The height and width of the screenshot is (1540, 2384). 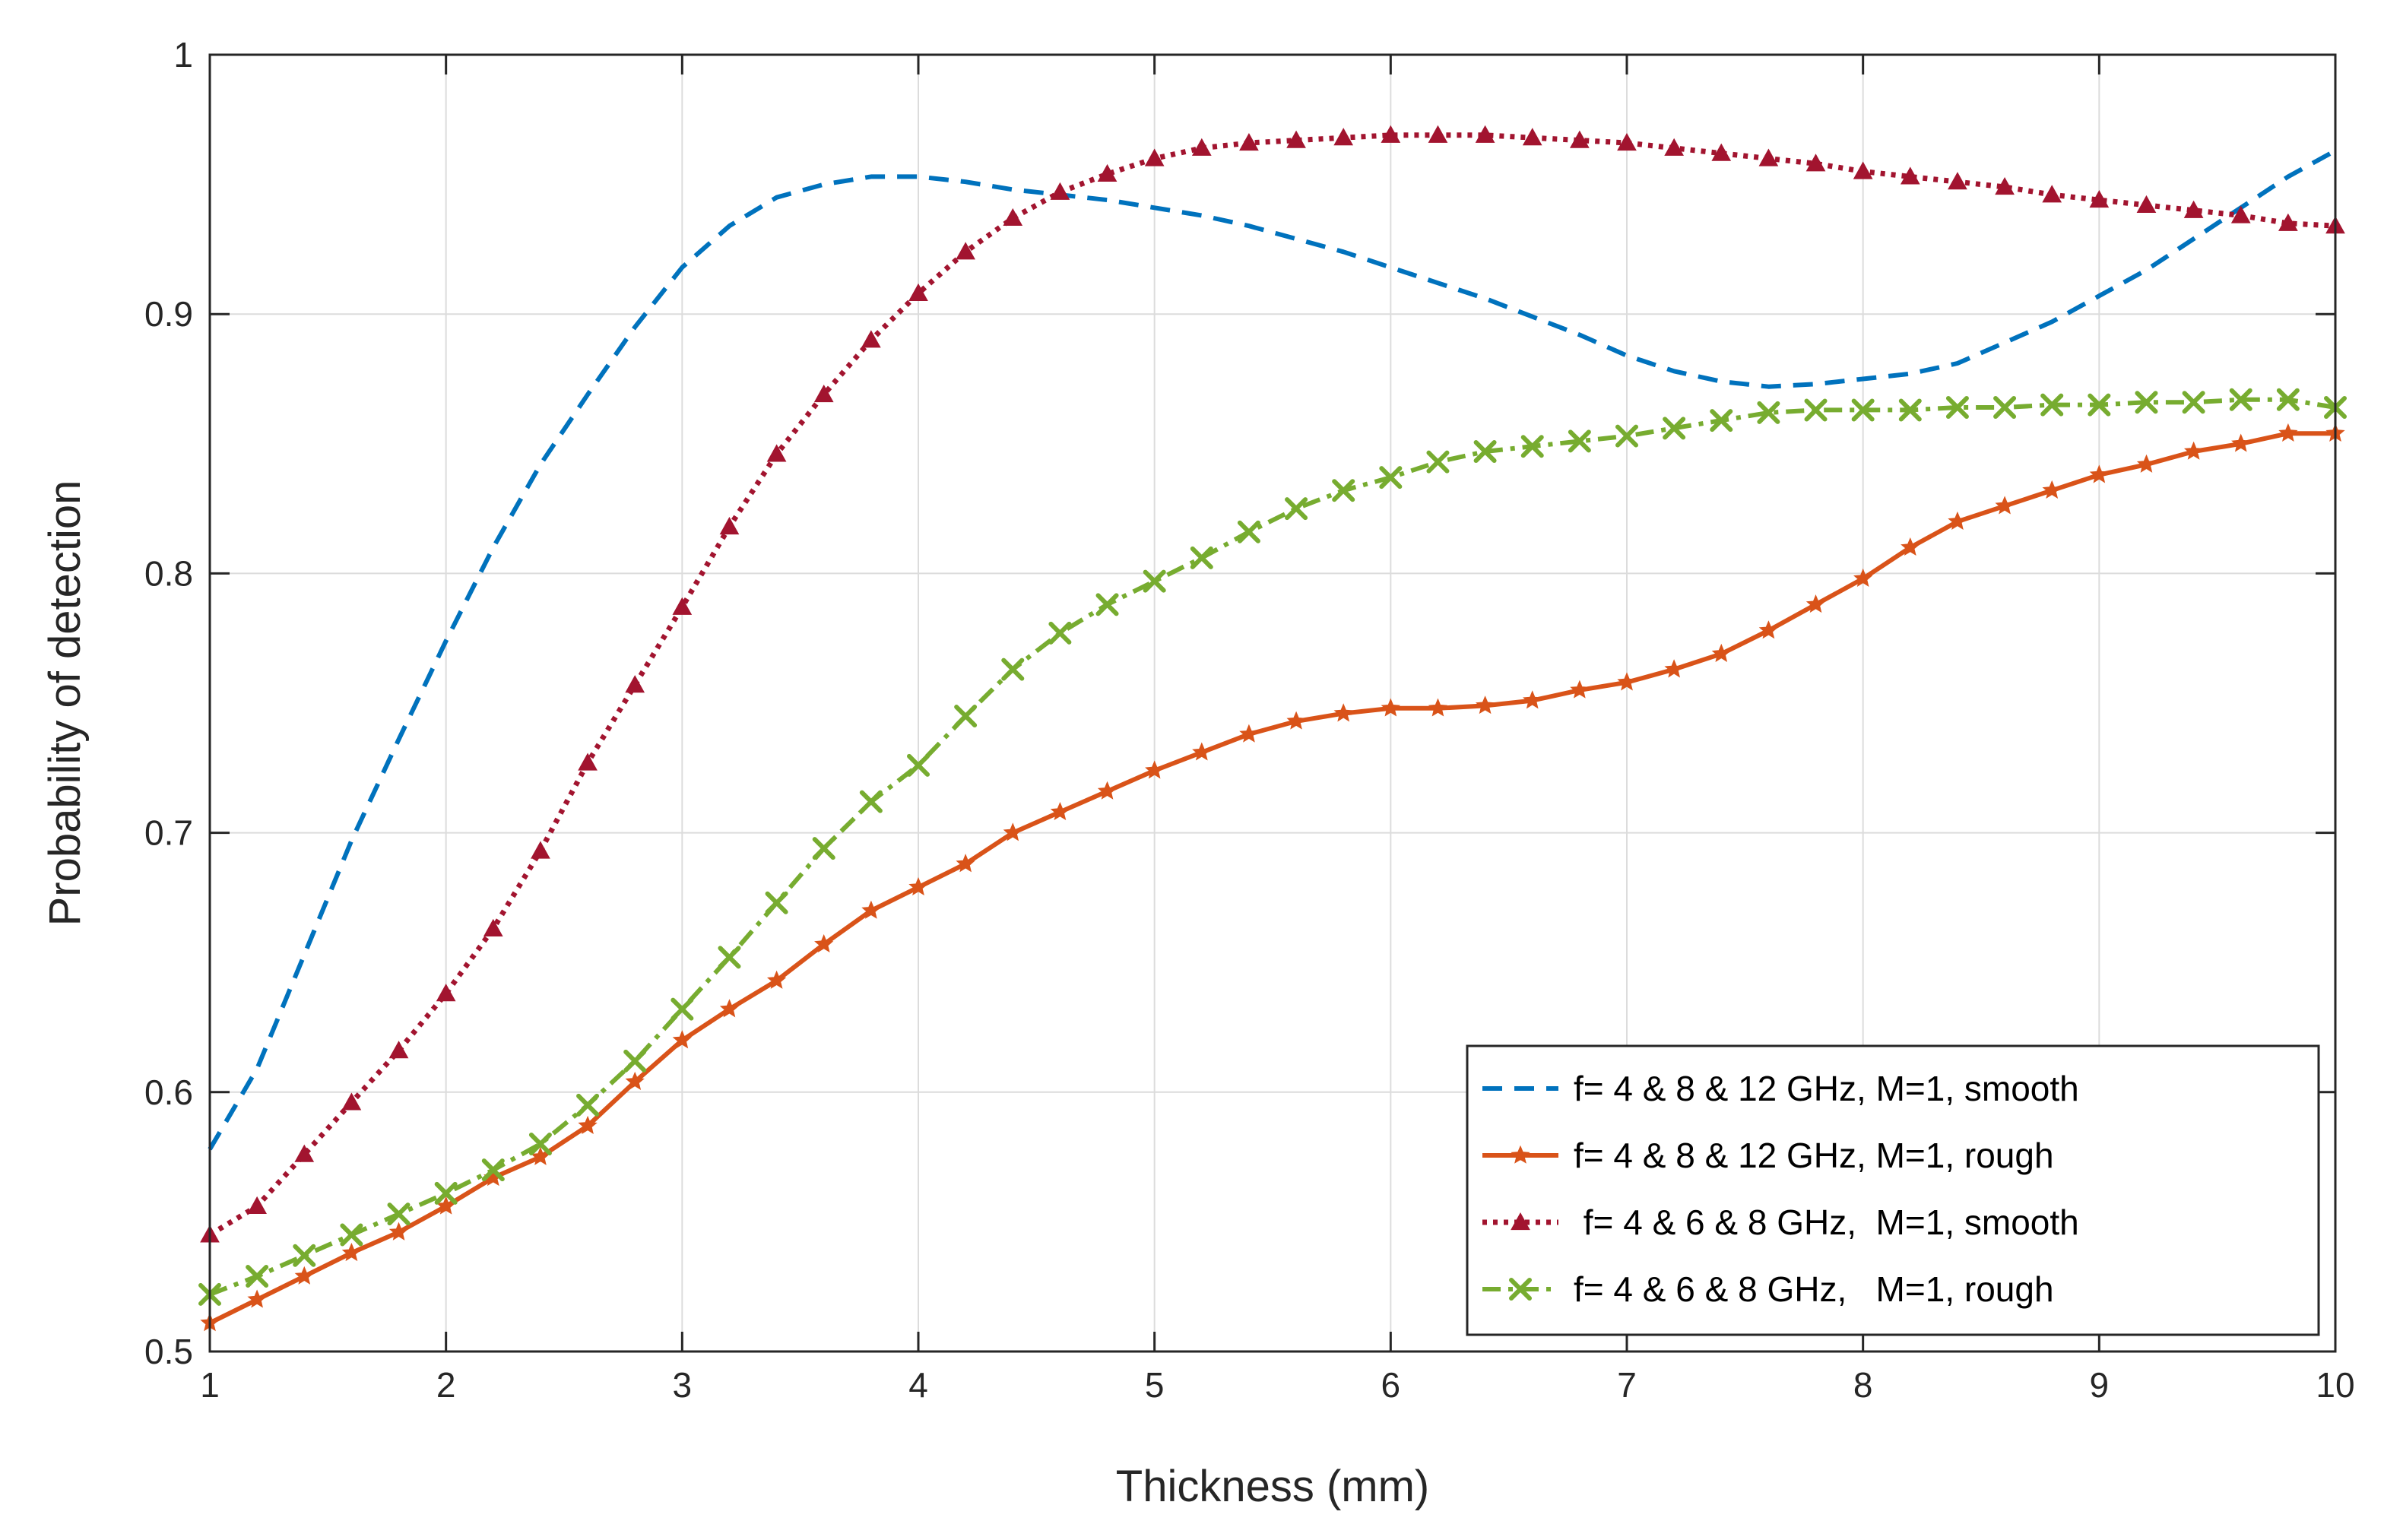 I want to click on x-tick-label: 3, so click(x=683, y=1385).